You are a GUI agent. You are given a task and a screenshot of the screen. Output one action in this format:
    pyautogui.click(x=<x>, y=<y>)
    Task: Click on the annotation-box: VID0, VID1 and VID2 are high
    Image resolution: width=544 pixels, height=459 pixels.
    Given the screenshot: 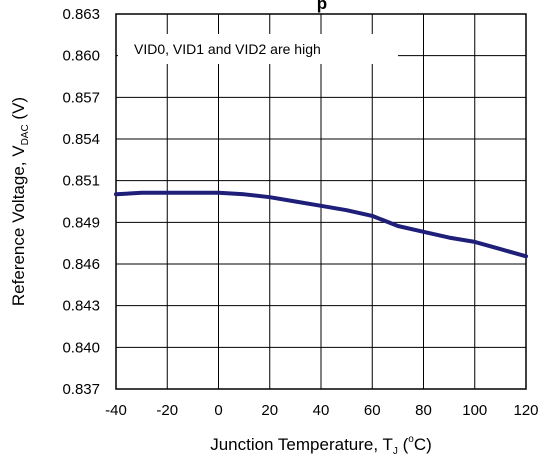 What is the action you would take?
    pyautogui.click(x=258, y=49)
    